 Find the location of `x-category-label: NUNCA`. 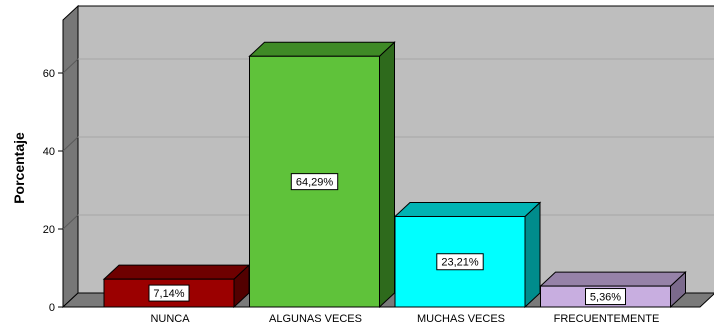

x-category-label: NUNCA is located at coordinates (170, 319).